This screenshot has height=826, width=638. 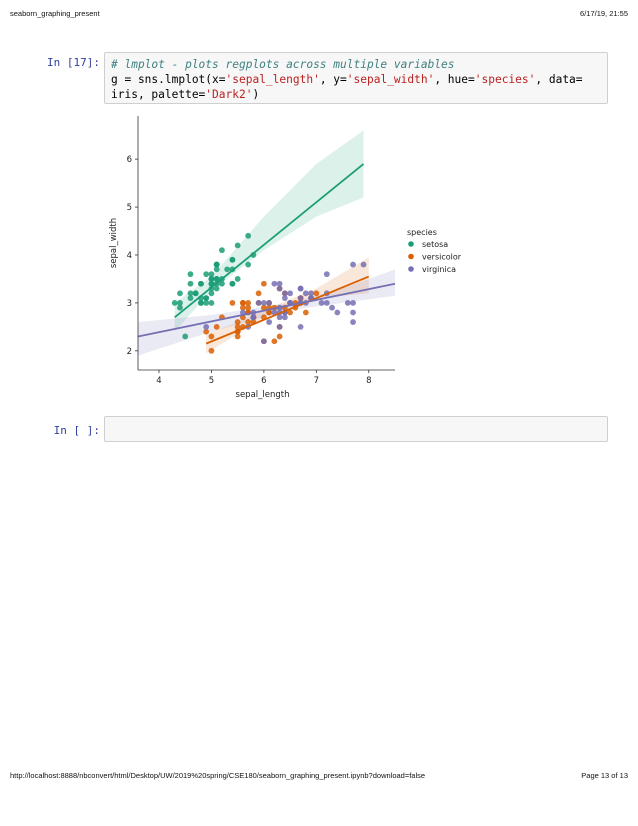 What do you see at coordinates (604, 13) in the screenshot?
I see `print-header-datetime: 6/17/19, 21:55` at bounding box center [604, 13].